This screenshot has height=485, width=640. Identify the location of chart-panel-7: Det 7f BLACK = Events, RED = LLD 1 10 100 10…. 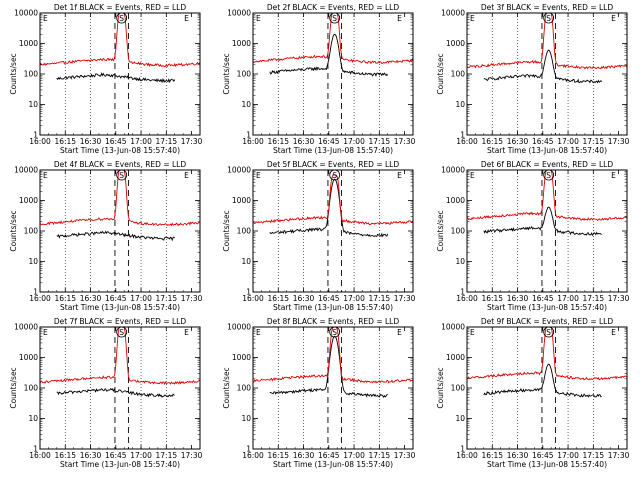
(106, 393).